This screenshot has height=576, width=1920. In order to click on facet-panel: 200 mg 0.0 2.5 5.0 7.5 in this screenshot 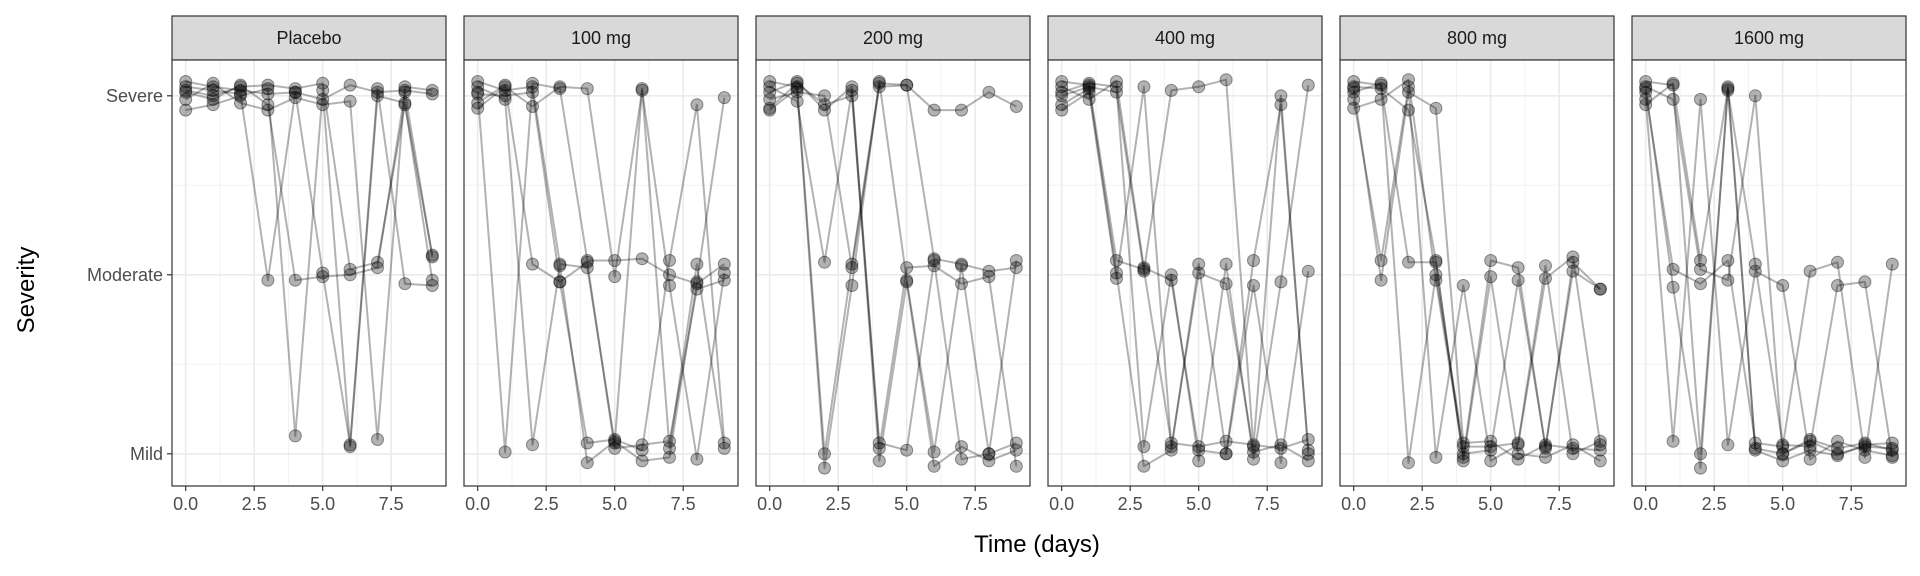, I will do `click(893, 264)`.